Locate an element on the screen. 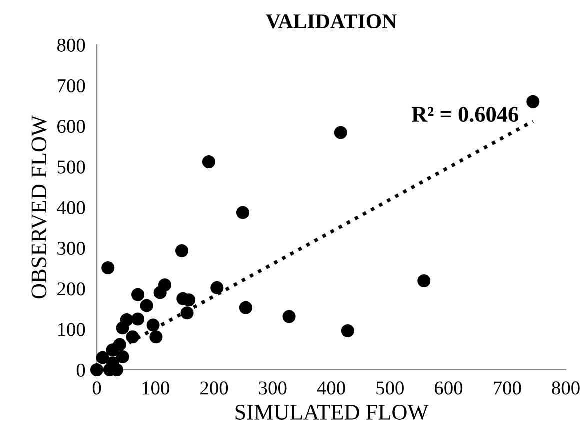 This screenshot has height=446, width=584. x-tick-label: 600 is located at coordinates (449, 388).